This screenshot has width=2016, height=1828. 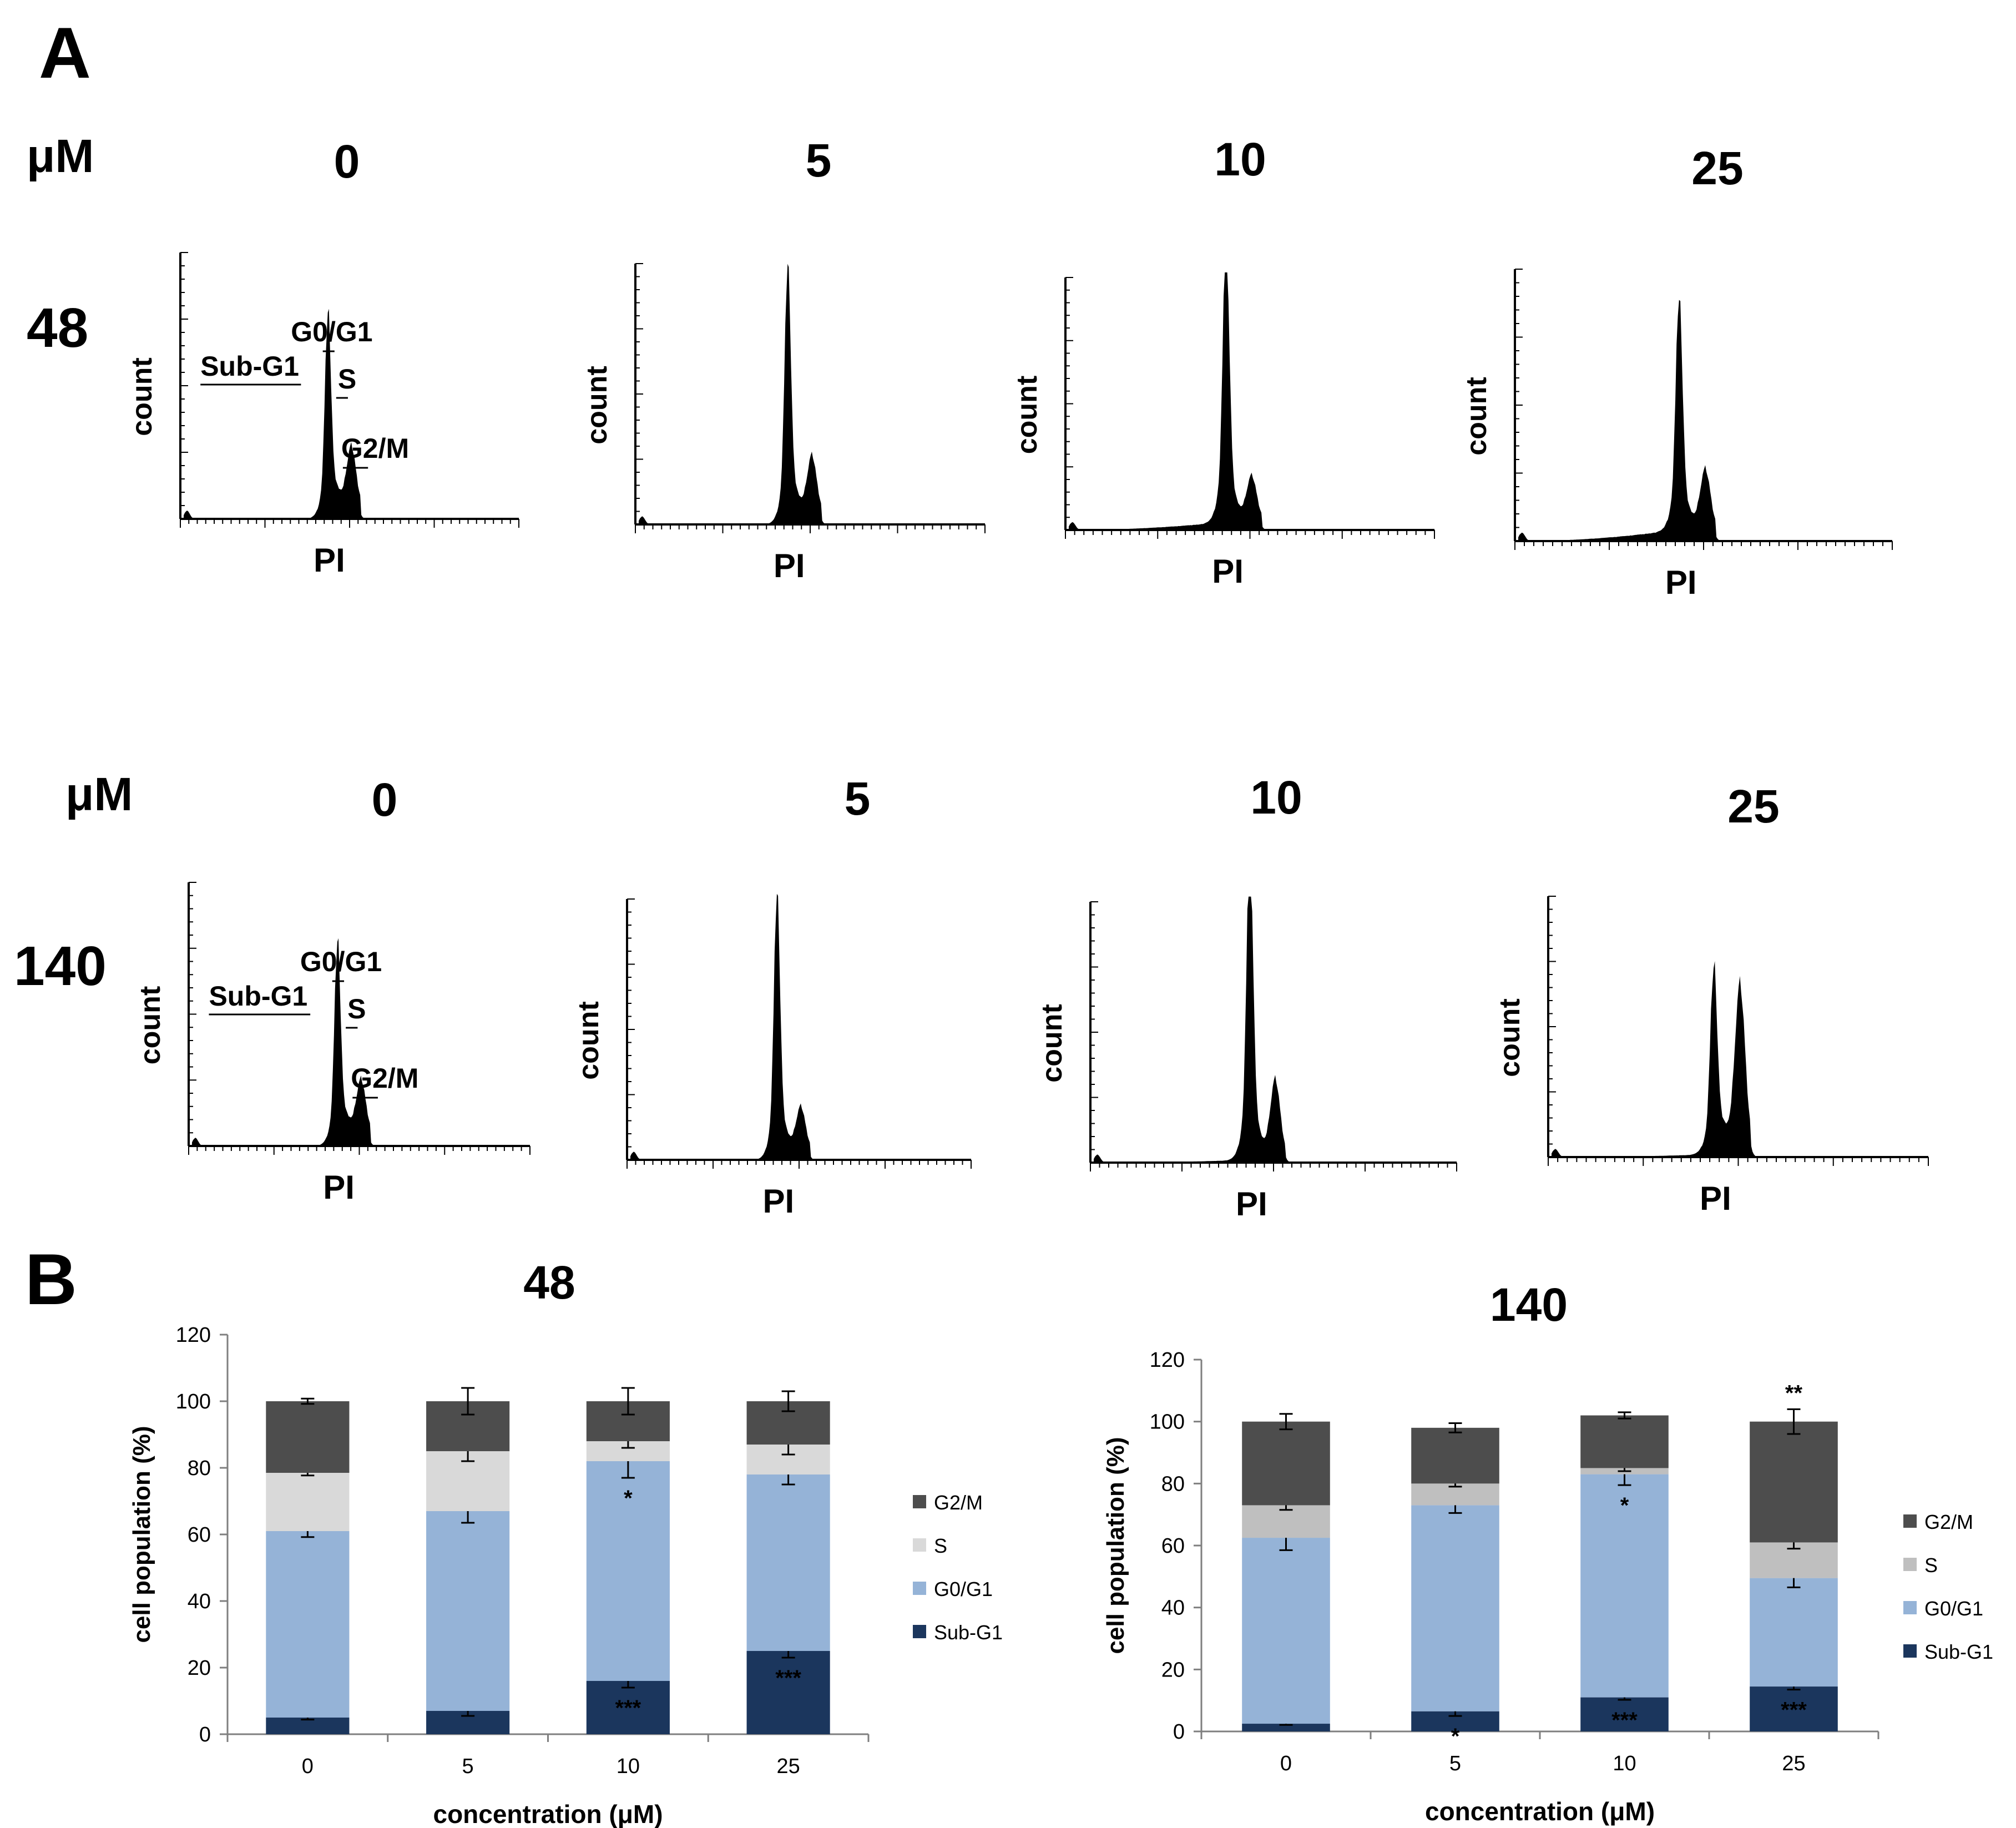 What do you see at coordinates (1240, 159) in the screenshot?
I see `row1-conc-10: 10` at bounding box center [1240, 159].